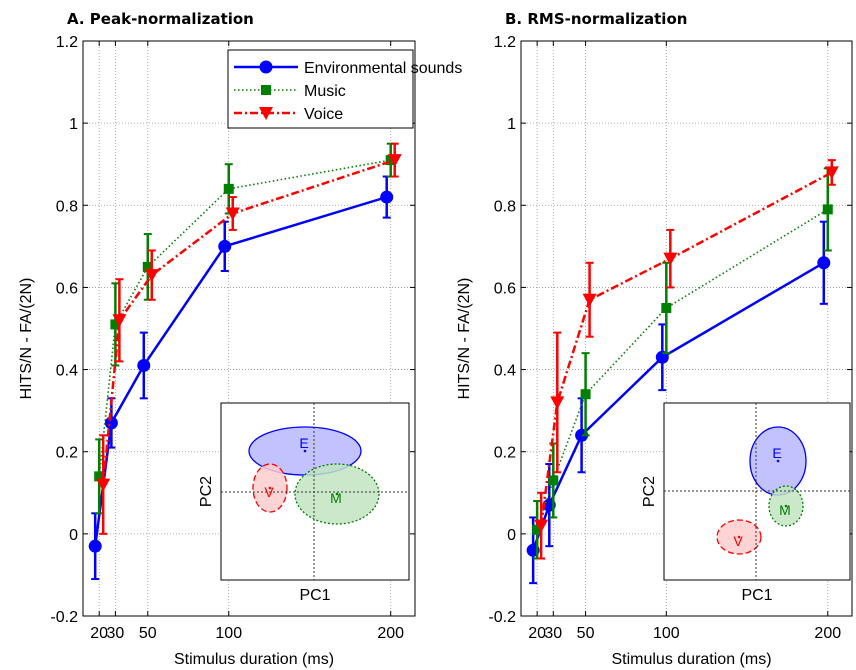 This screenshot has width=856, height=670. I want to click on panel-title: B. RMS-normalization, so click(596, 19).